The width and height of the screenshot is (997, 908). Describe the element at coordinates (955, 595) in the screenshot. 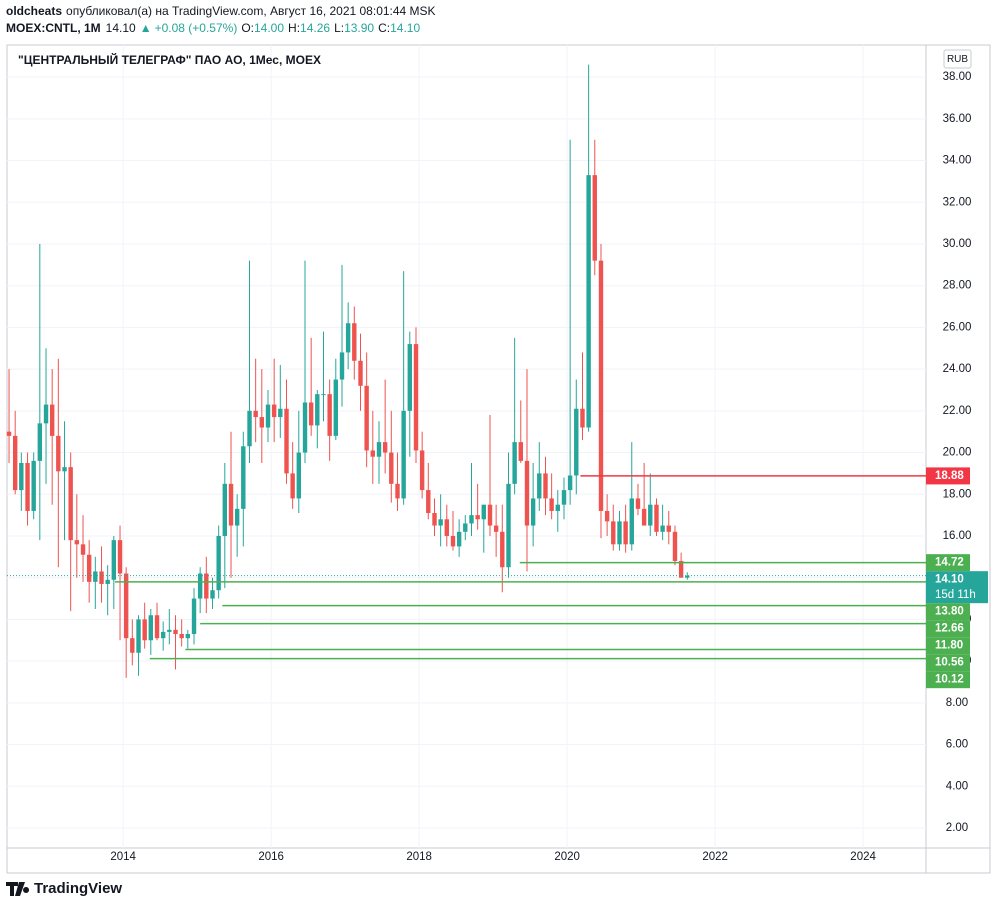

I see `countdown: 15d 11h` at that location.